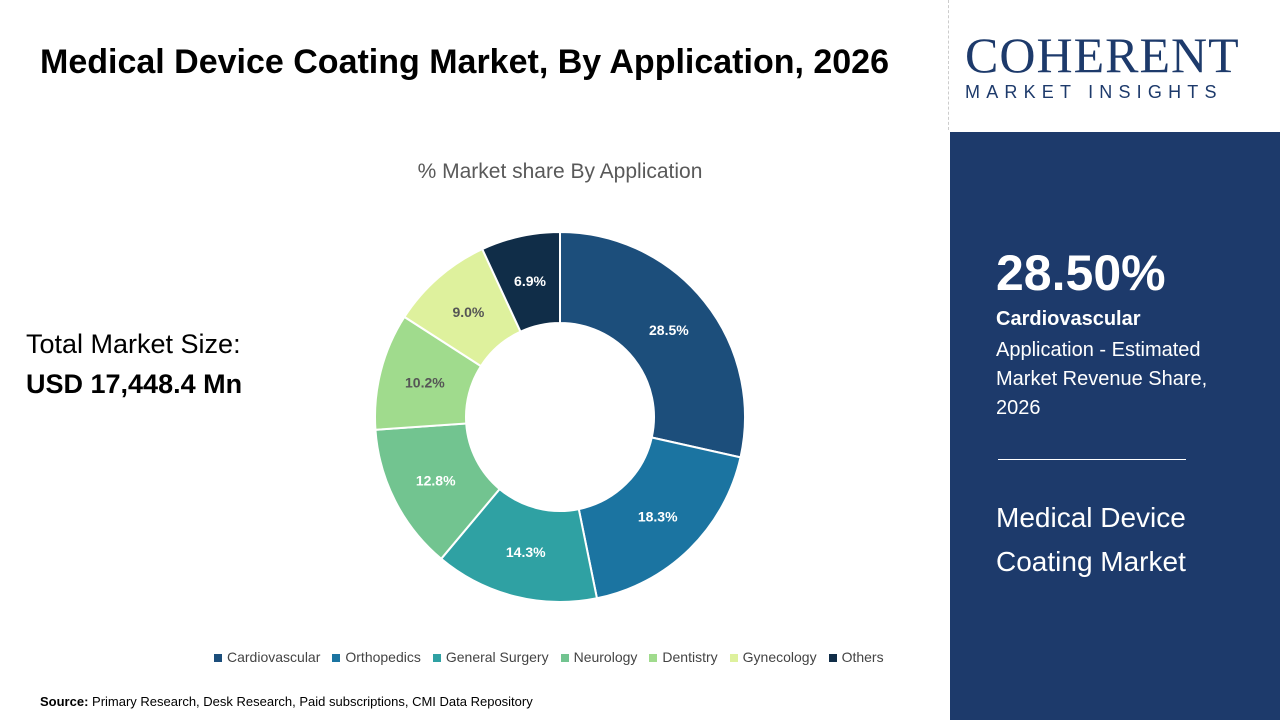 This screenshot has height=720, width=1280. I want to click on legend-item: Dentistry, so click(683, 657).